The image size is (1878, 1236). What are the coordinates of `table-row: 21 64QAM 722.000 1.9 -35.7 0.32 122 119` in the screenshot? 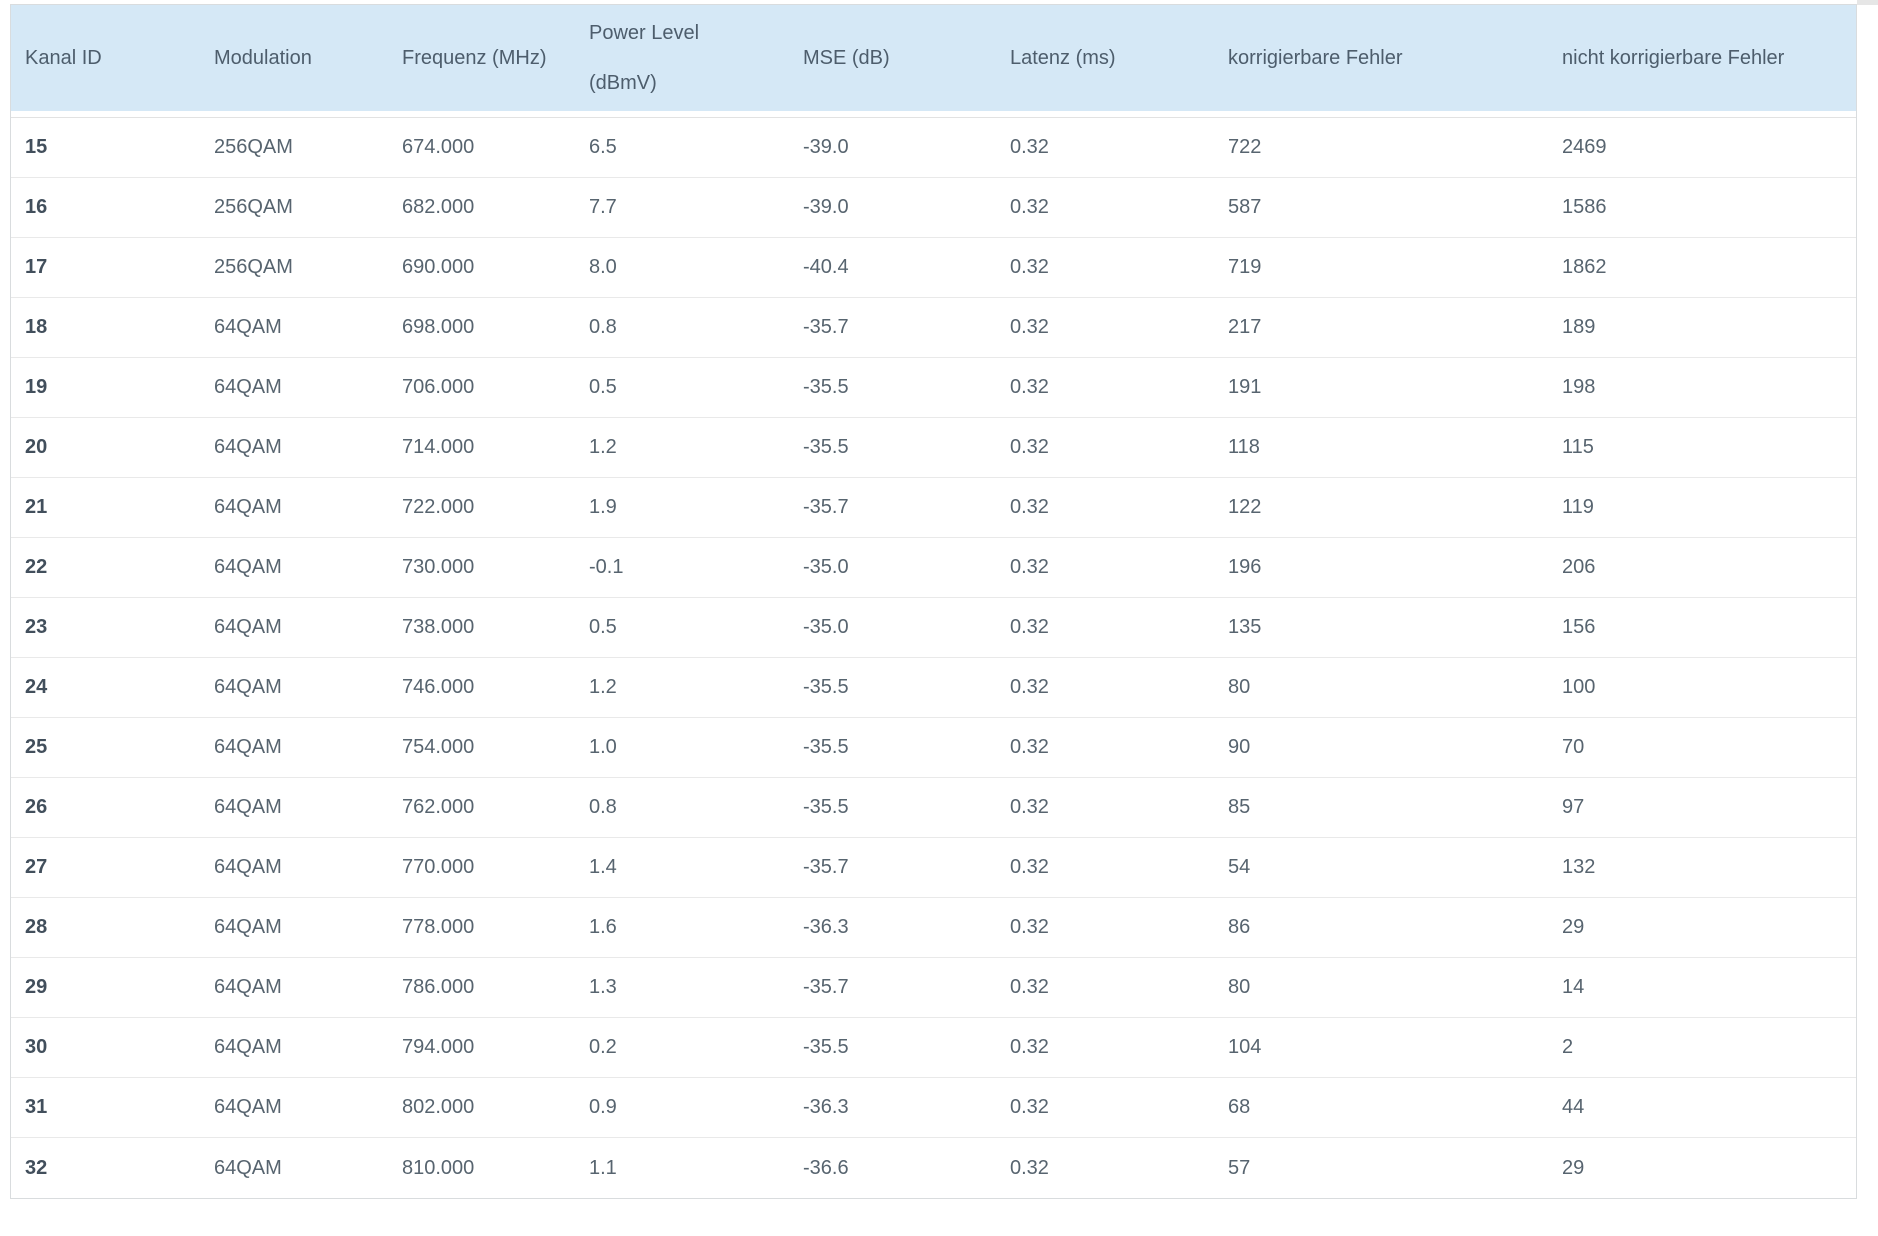 It's located at (933, 508).